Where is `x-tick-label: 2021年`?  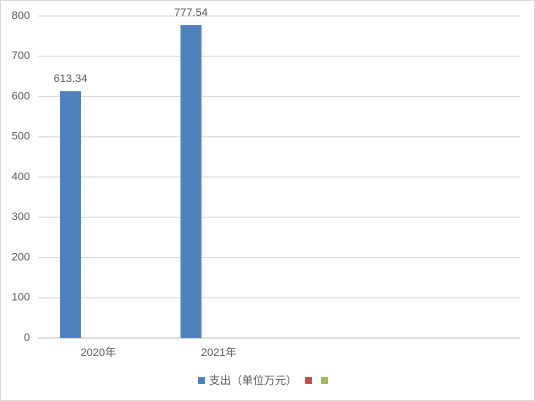 x-tick-label: 2021年 is located at coordinates (218, 352).